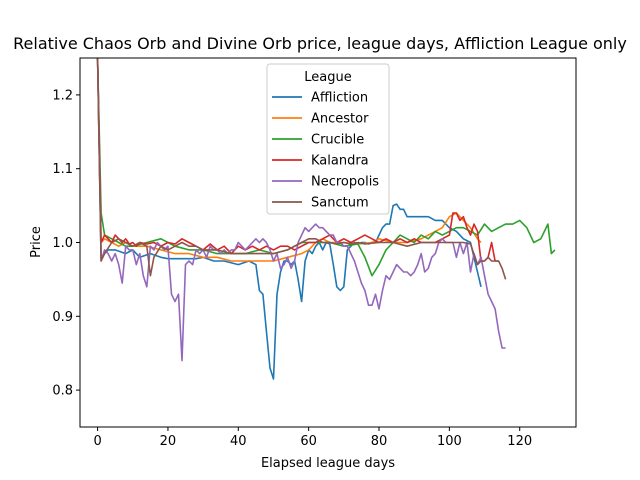  Describe the element at coordinates (97, 441) in the screenshot. I see `x-tick-label: 0` at that location.